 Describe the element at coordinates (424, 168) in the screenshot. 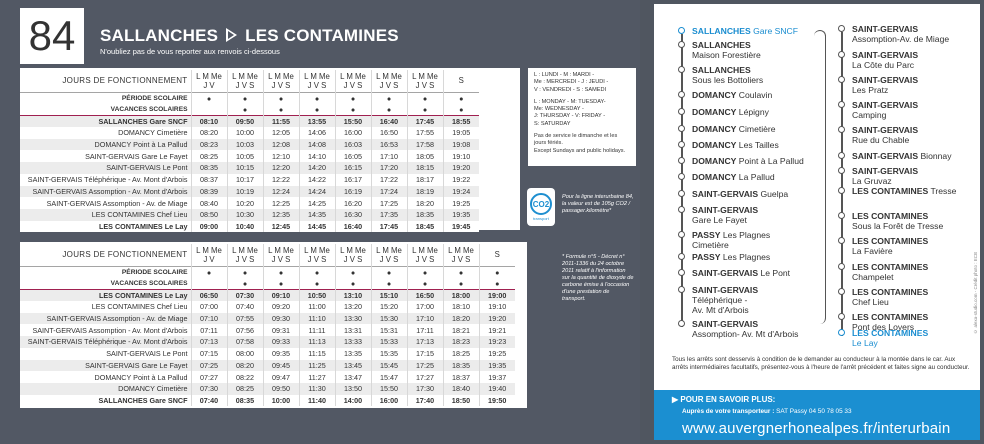

I see `departure-time: 18:15` at that location.